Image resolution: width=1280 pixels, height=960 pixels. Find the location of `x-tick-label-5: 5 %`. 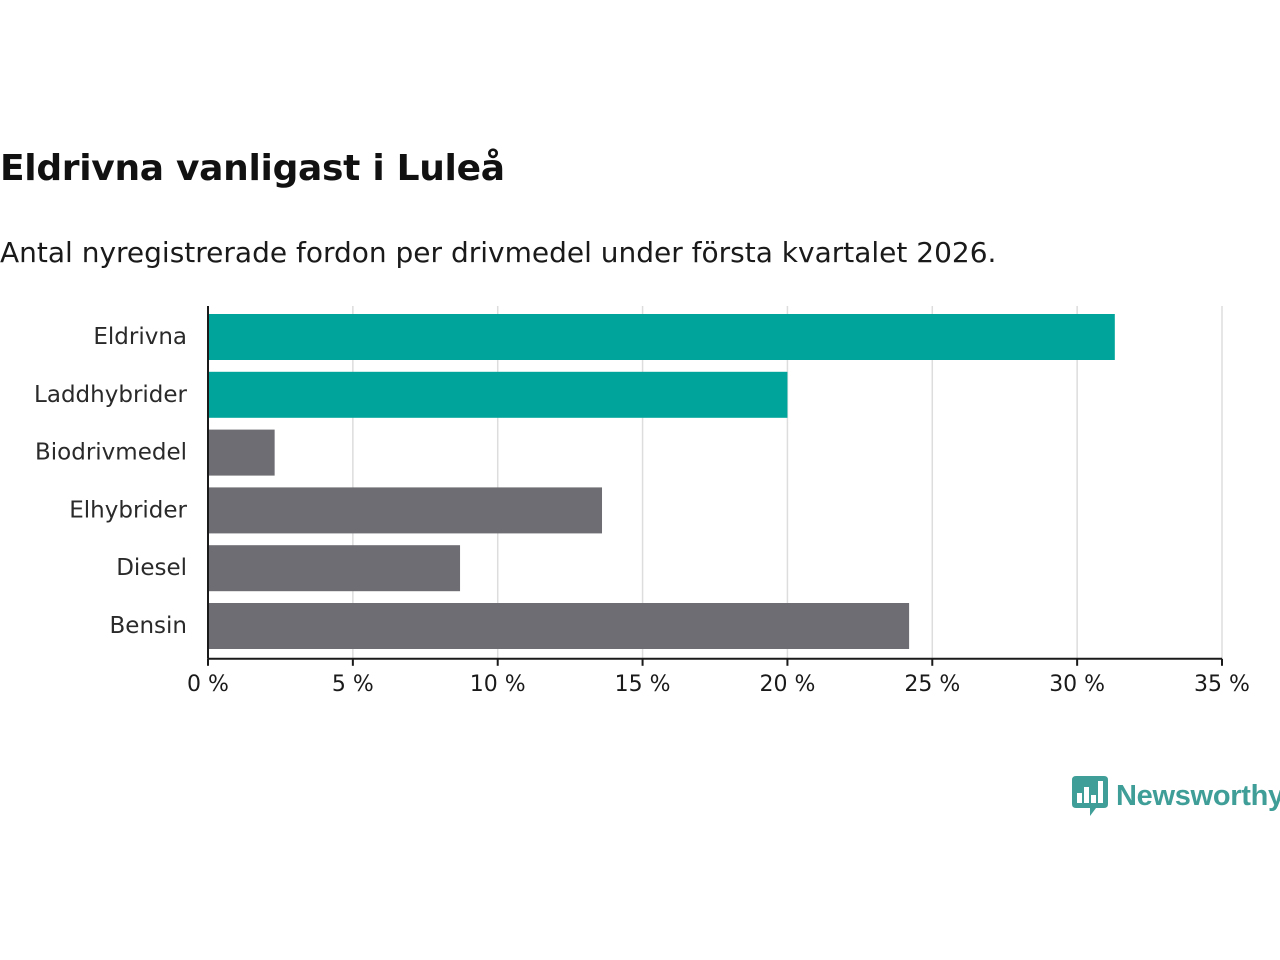

x-tick-label-5: 5 % is located at coordinates (353, 684).